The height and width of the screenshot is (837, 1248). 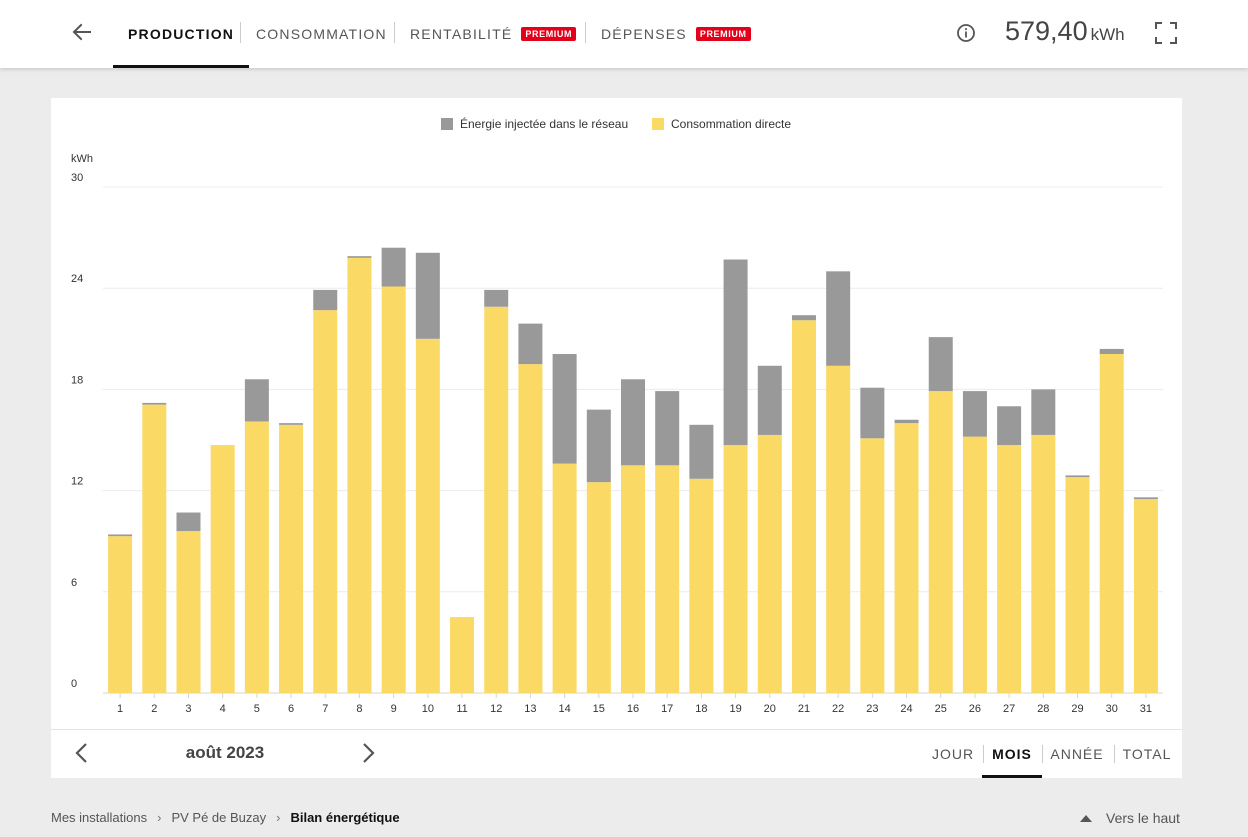 I want to click on tab-production-label: PRODUCTION, so click(x=181, y=34).